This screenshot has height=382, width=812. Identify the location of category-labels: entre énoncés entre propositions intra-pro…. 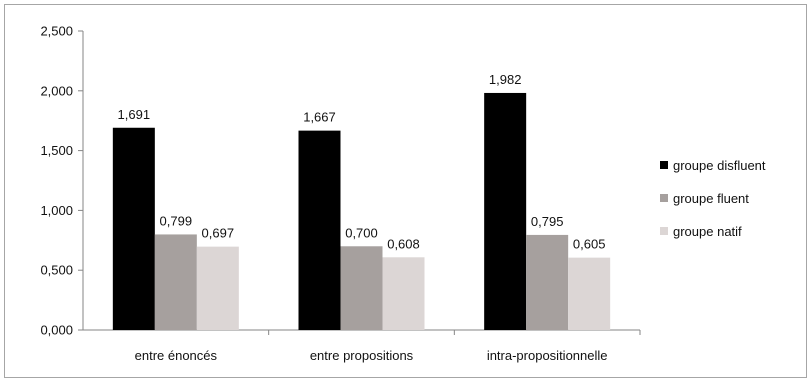
(371, 355).